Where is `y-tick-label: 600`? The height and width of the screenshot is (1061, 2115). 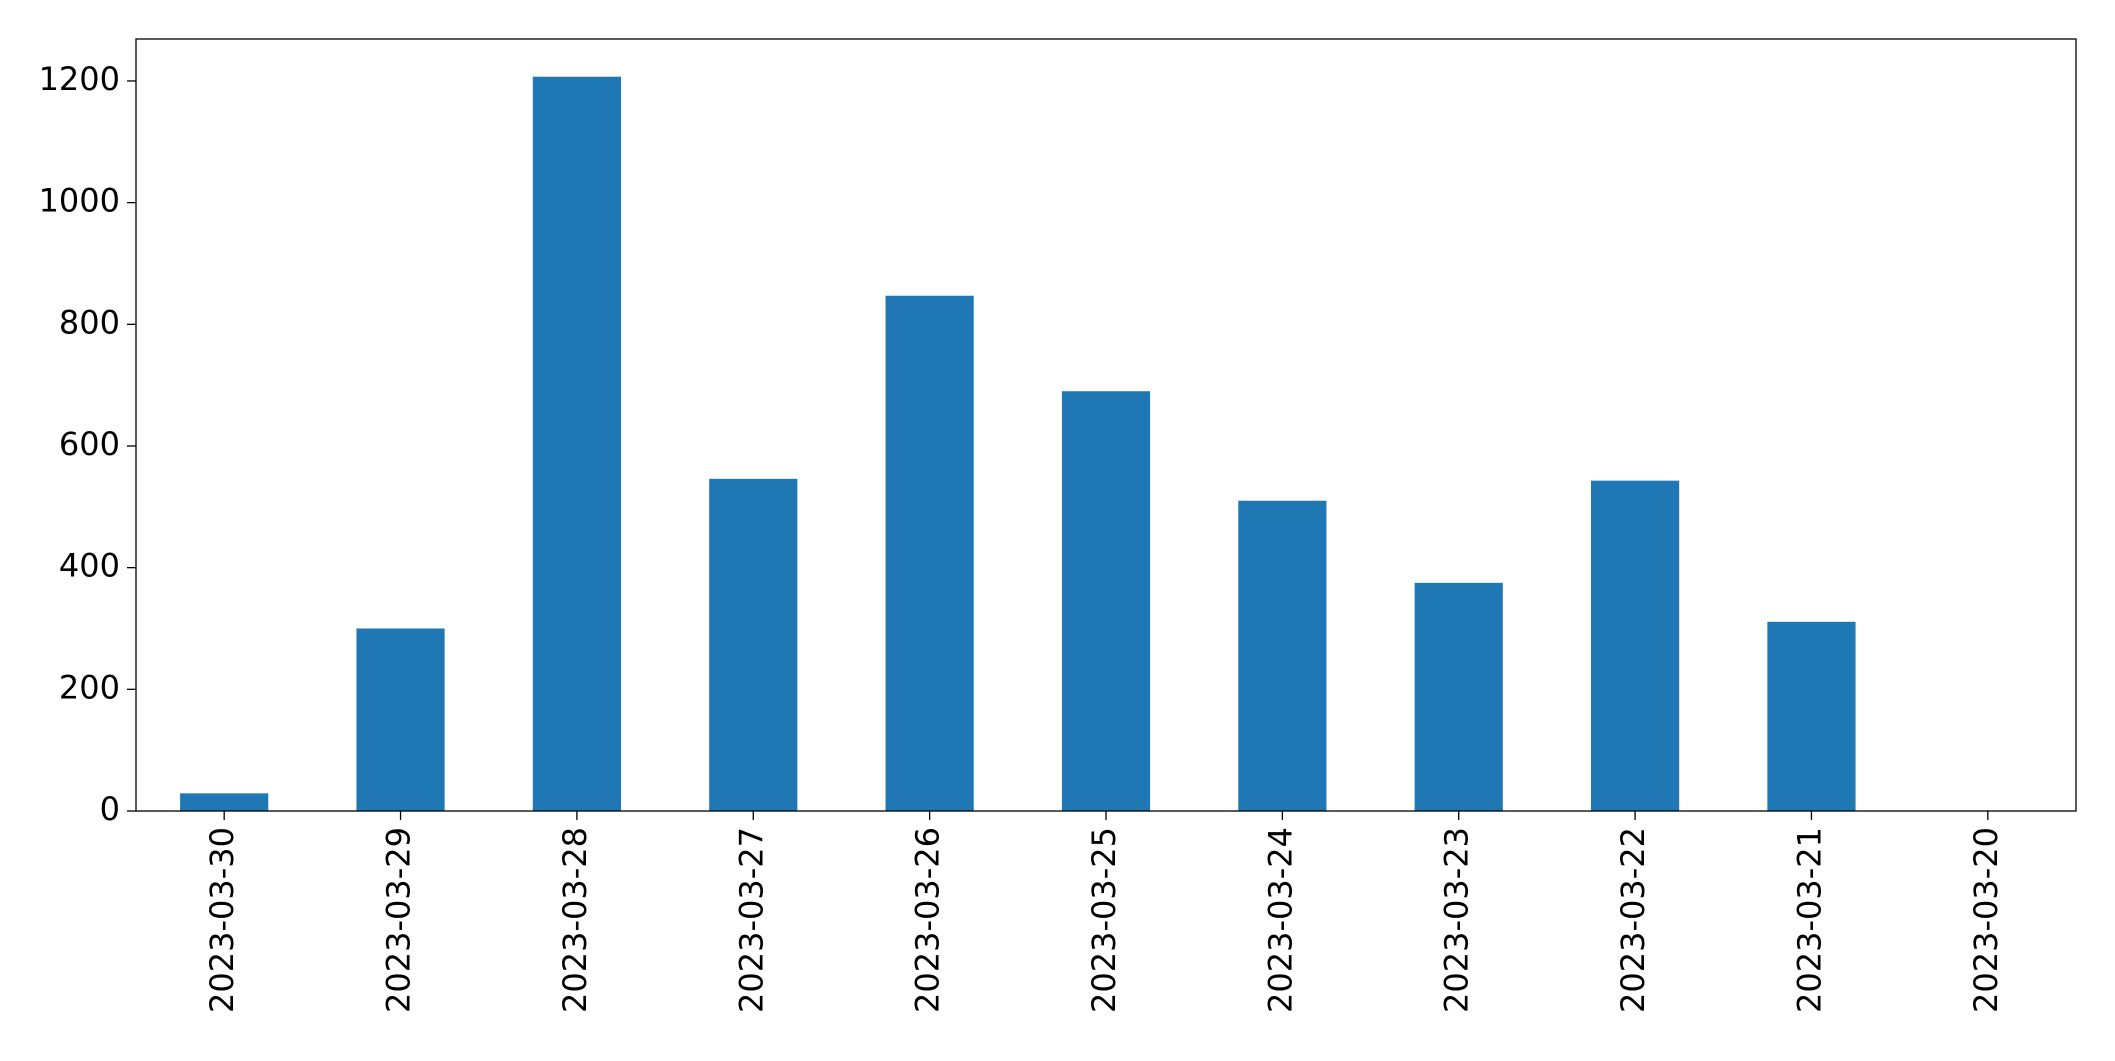
y-tick-label: 600 is located at coordinates (89, 444).